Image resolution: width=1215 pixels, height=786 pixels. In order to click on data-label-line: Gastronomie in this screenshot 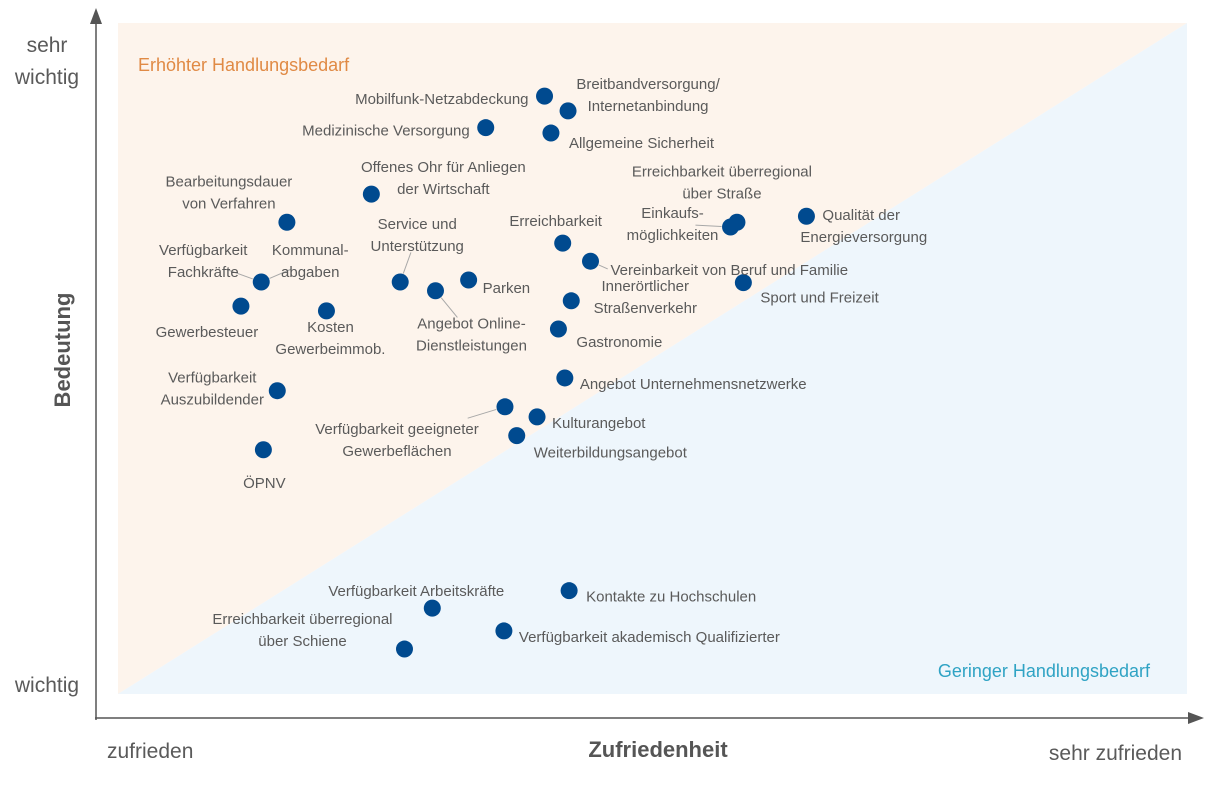, I will do `click(619, 342)`.